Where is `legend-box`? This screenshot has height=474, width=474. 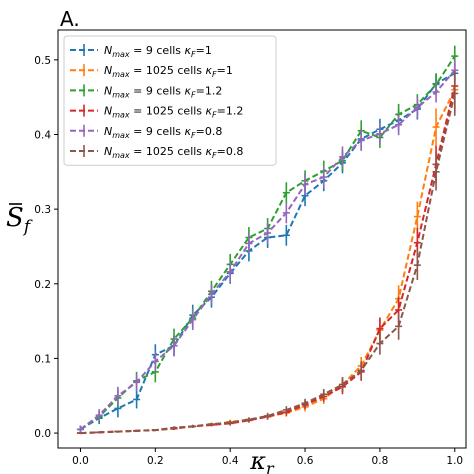
legend-box is located at coordinates (170, 100).